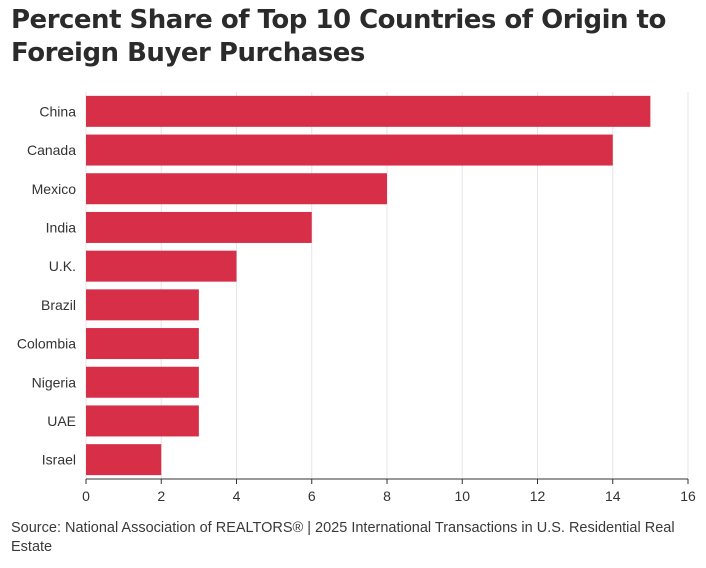 The height and width of the screenshot is (568, 706). I want to click on x-tick-label: 12, so click(538, 496).